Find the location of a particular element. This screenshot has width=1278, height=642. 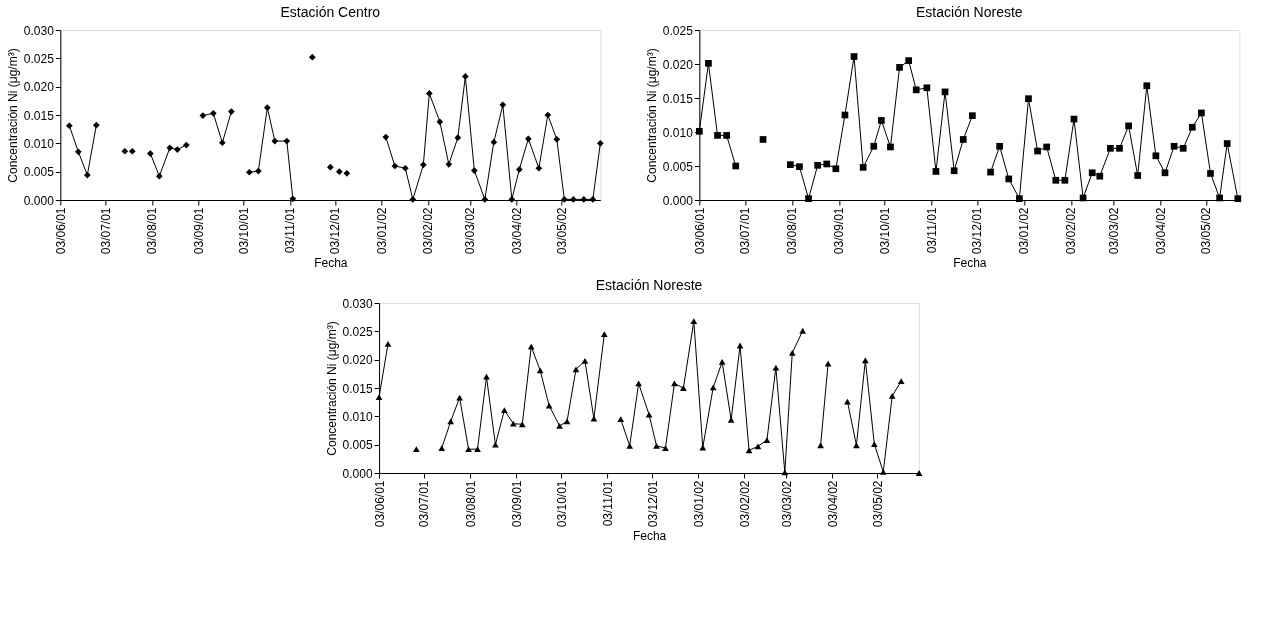

y-tick-label: 0.020 is located at coordinates (357, 360).